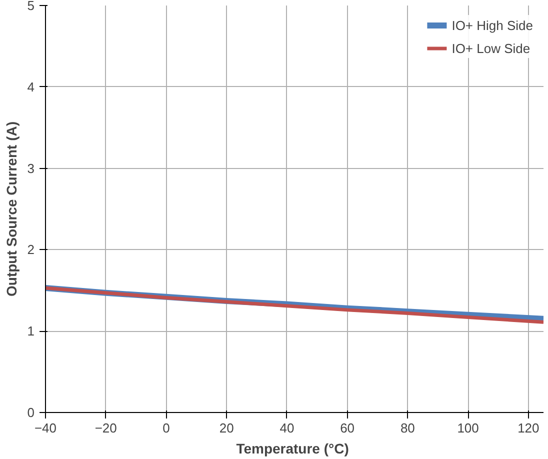  What do you see at coordinates (31, 86) in the screenshot?
I see `y-tick-label: 4` at bounding box center [31, 86].